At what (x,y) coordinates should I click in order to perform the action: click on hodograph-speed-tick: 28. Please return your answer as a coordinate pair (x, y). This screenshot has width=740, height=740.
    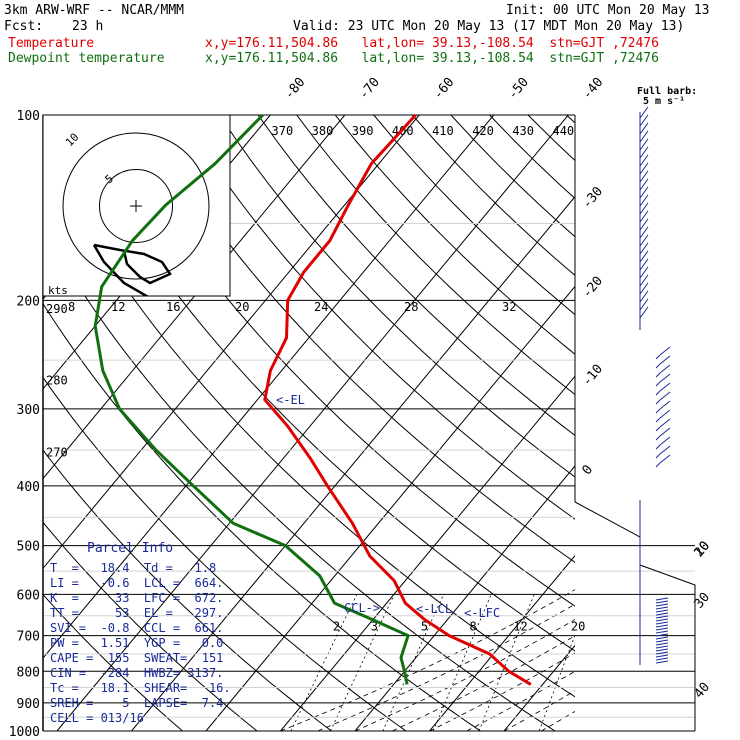
    Looking at the image, I should click on (411, 307).